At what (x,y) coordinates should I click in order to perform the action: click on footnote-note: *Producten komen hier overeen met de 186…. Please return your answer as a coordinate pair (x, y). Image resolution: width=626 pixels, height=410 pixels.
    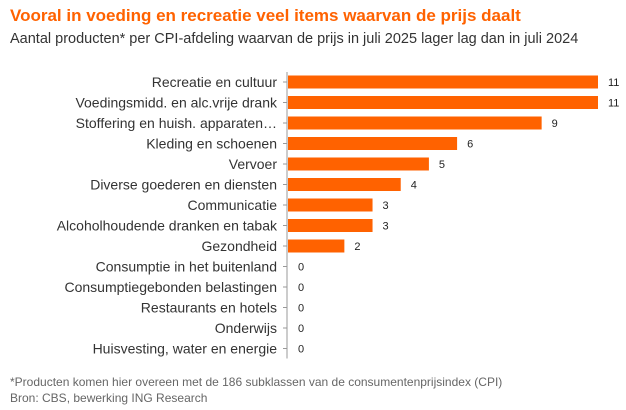
    Looking at the image, I should click on (256, 382).